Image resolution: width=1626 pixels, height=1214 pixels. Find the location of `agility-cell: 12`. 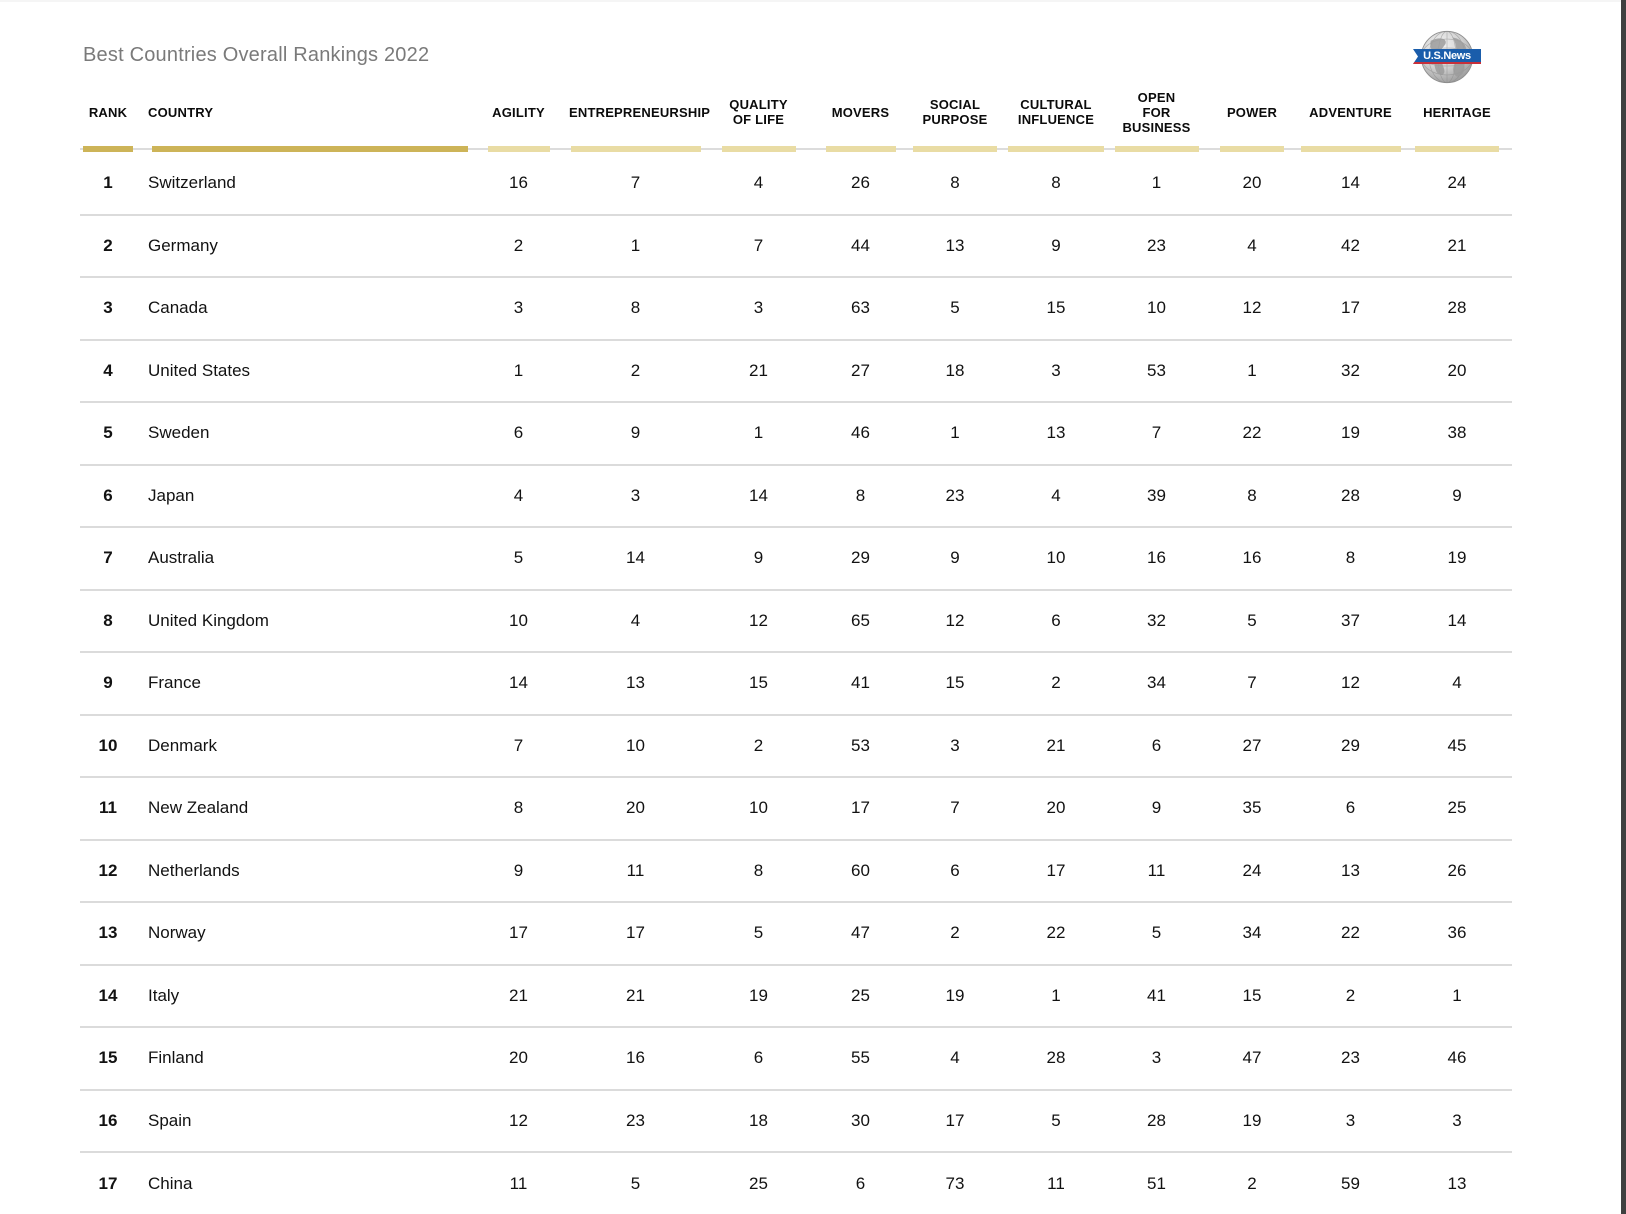

agility-cell: 12 is located at coordinates (518, 1120).